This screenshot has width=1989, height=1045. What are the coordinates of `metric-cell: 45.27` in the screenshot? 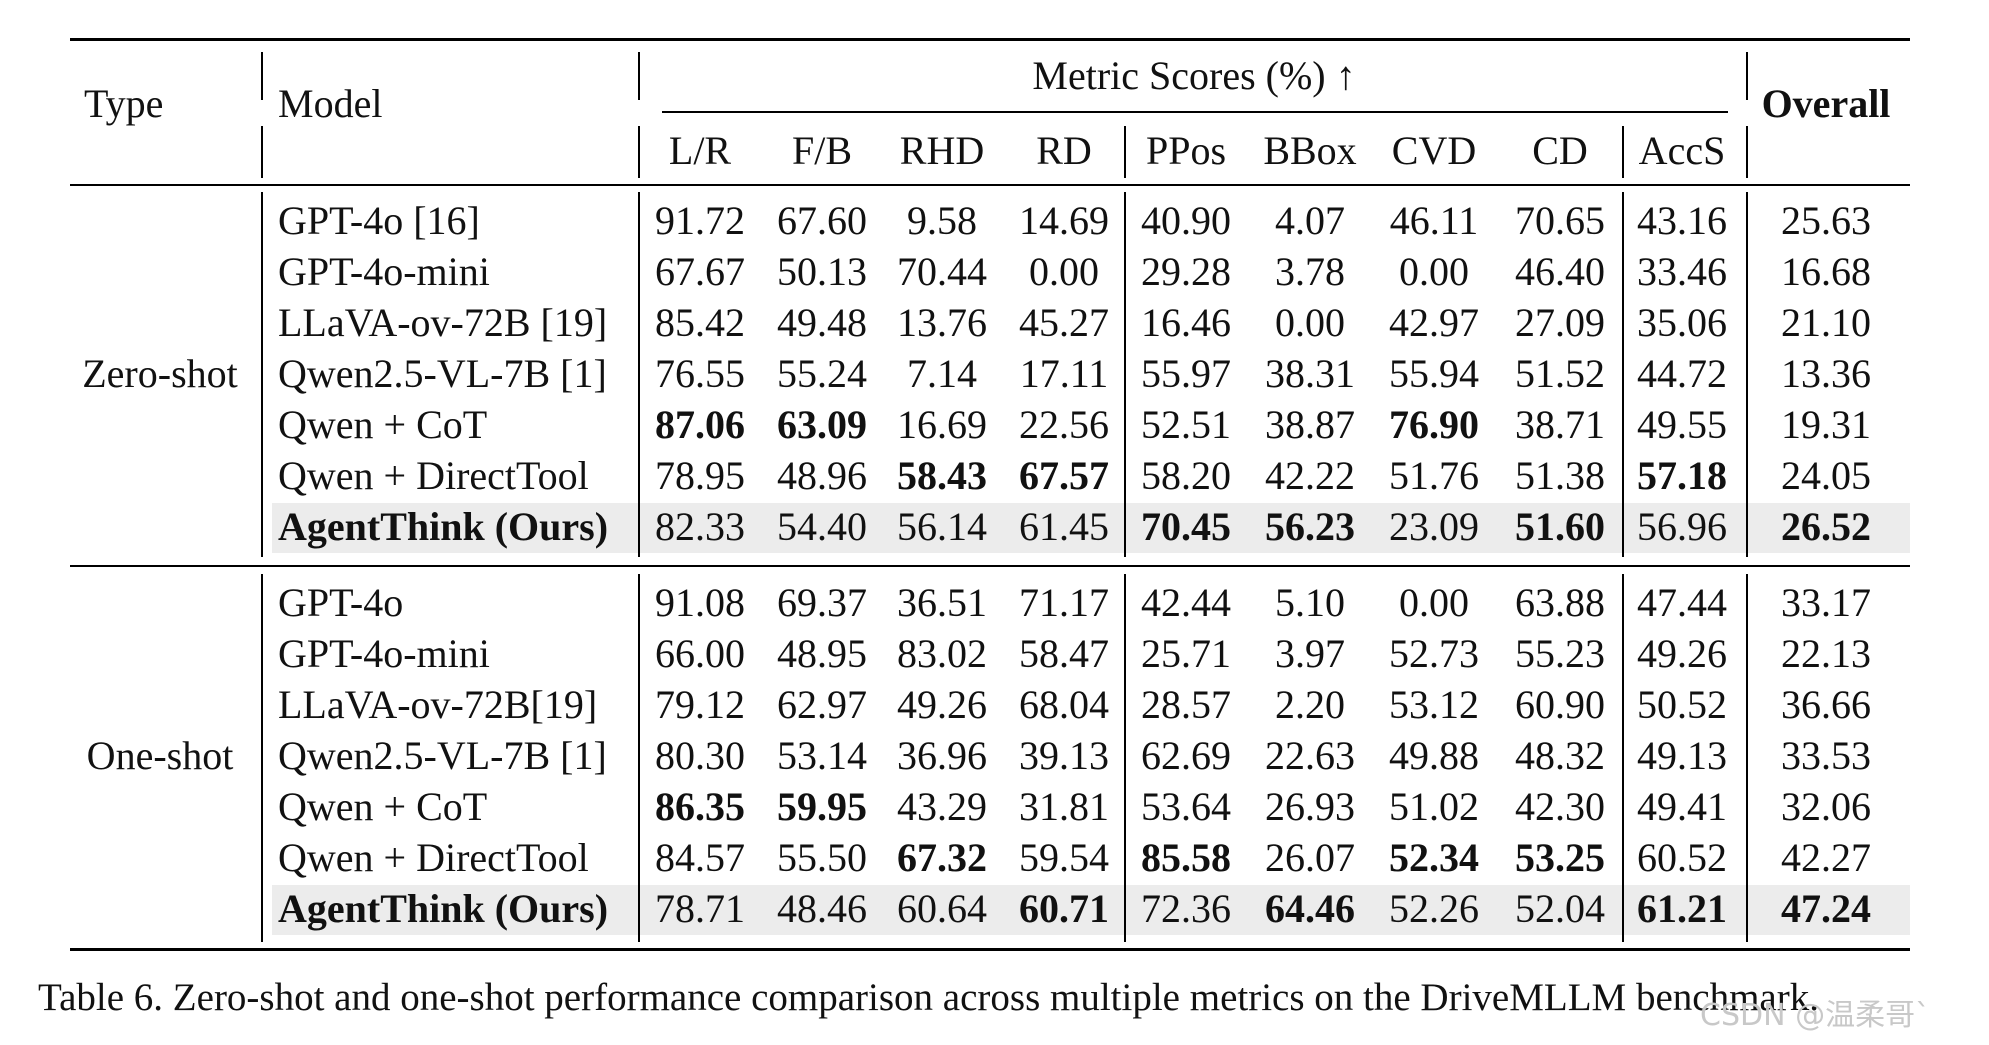 It's located at (1064, 322).